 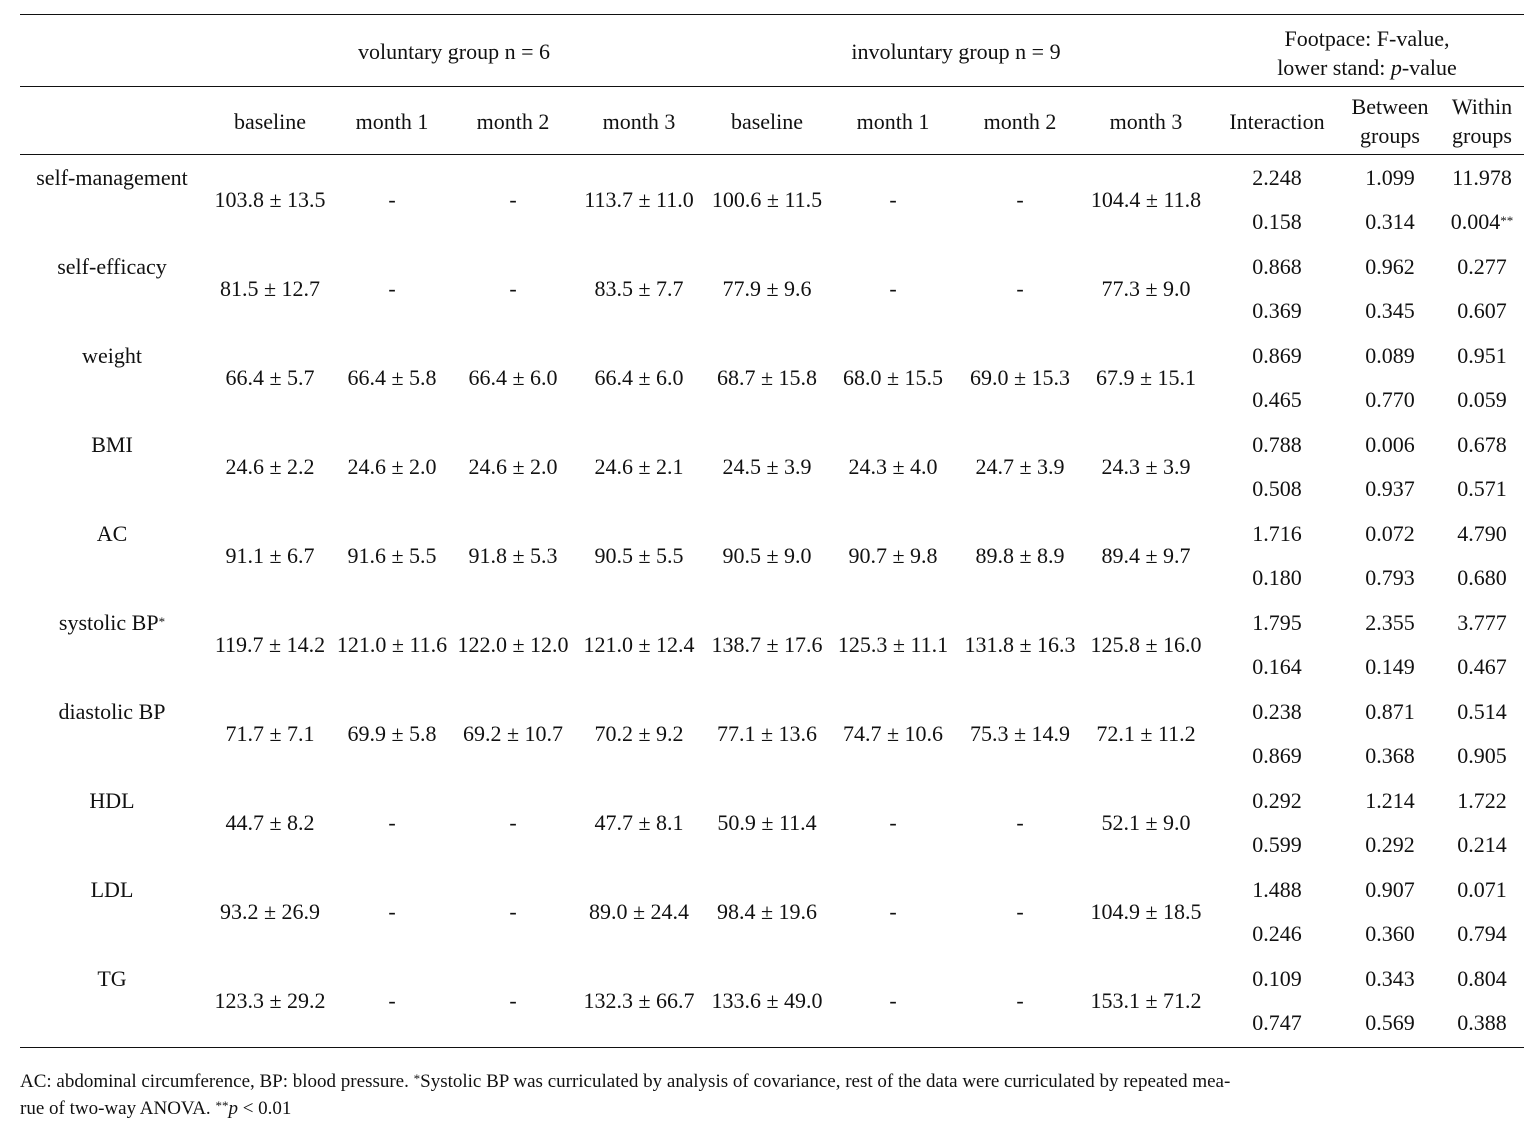 I want to click on cell-p-value: 0.292, so click(x=1390, y=844).